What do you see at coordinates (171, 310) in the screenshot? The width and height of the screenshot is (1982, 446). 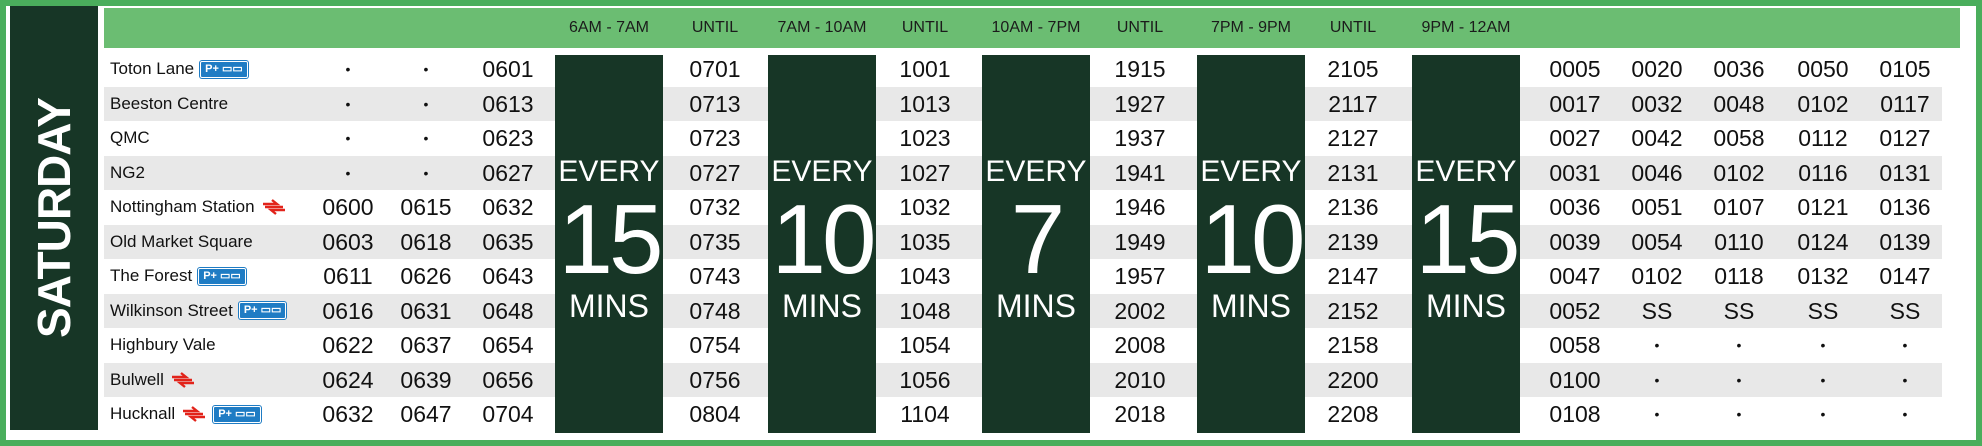 I see `stop-name: Wilkinson Street` at bounding box center [171, 310].